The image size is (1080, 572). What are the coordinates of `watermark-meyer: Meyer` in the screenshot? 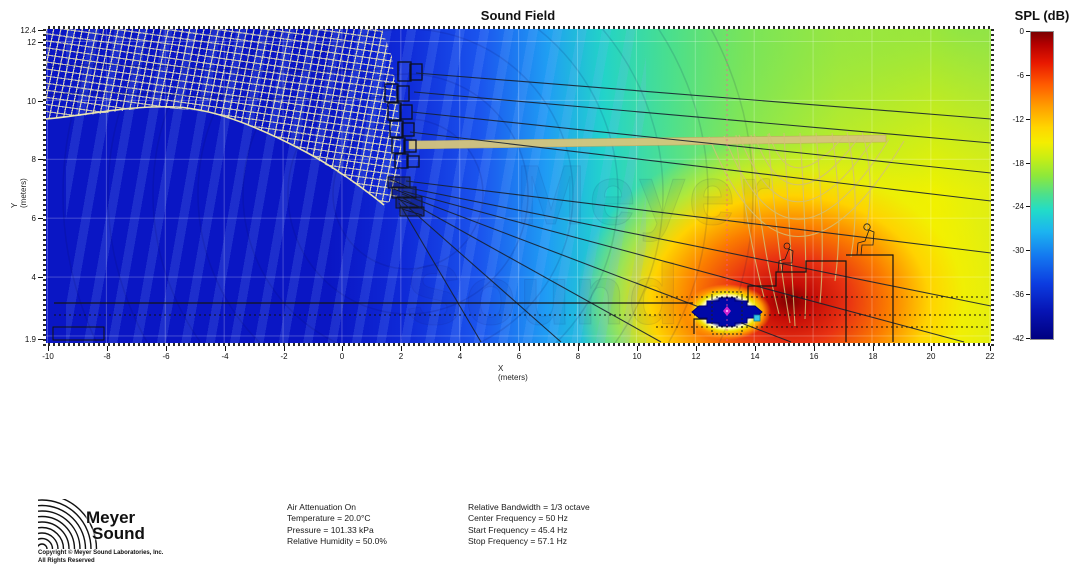 It's located at (645, 195).